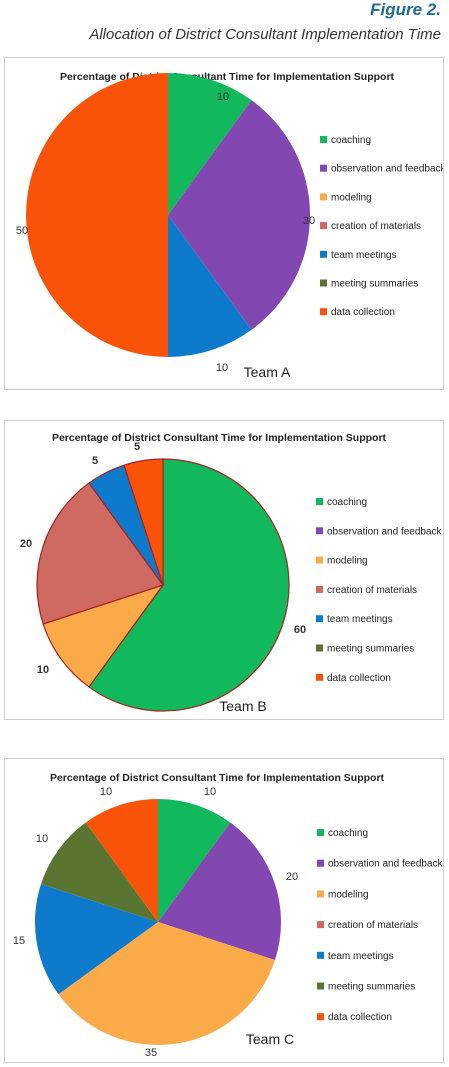 The image size is (449, 1067). What do you see at coordinates (151, 1053) in the screenshot?
I see `data-label-modeling: 35` at bounding box center [151, 1053].